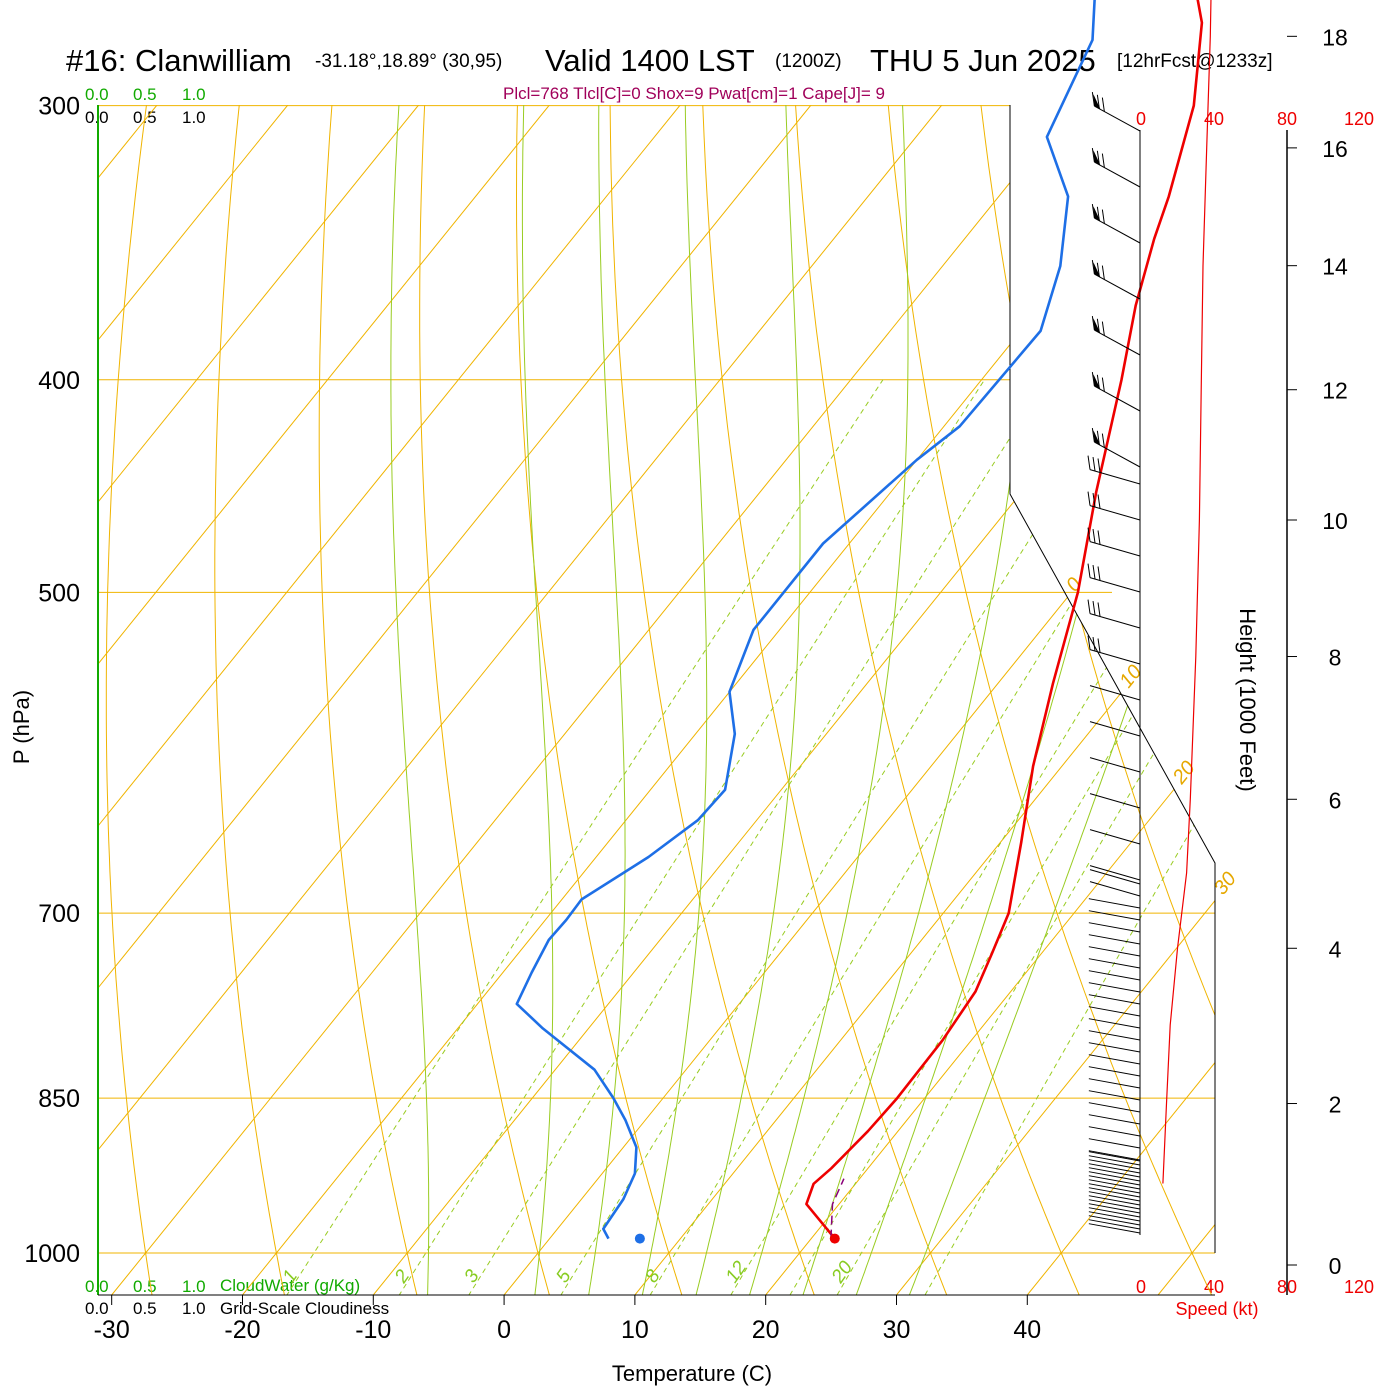 The height and width of the screenshot is (1400, 1400). I want to click on x-axis-title: Temperature (C), so click(692, 1373).